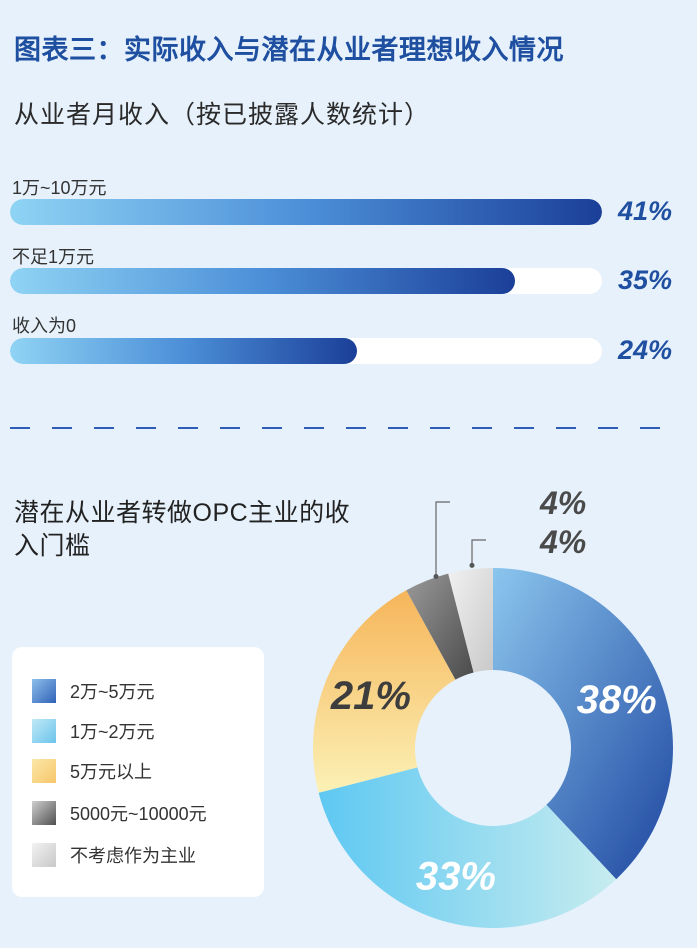 Image resolution: width=697 pixels, height=948 pixels. What do you see at coordinates (44, 326) in the screenshot?
I see `bar-category-label: 收入为0` at bounding box center [44, 326].